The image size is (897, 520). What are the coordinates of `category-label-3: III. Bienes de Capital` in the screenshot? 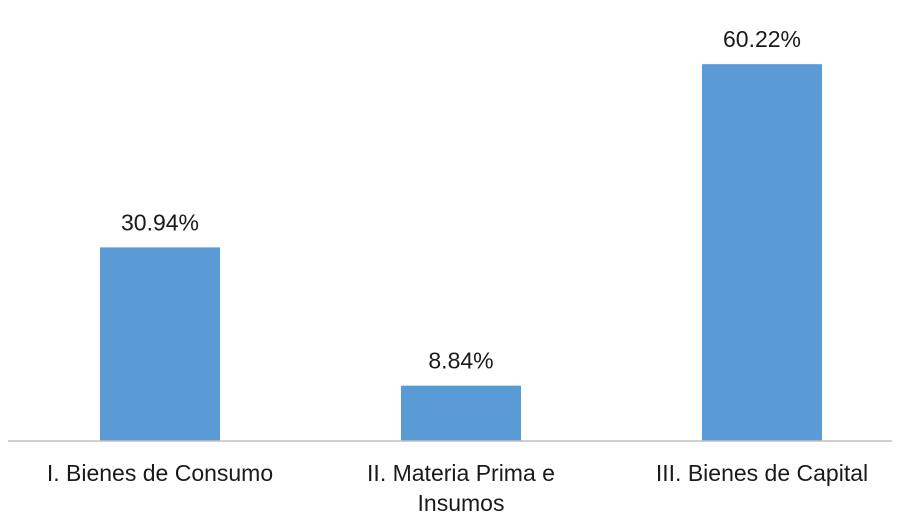 It's located at (762, 473).